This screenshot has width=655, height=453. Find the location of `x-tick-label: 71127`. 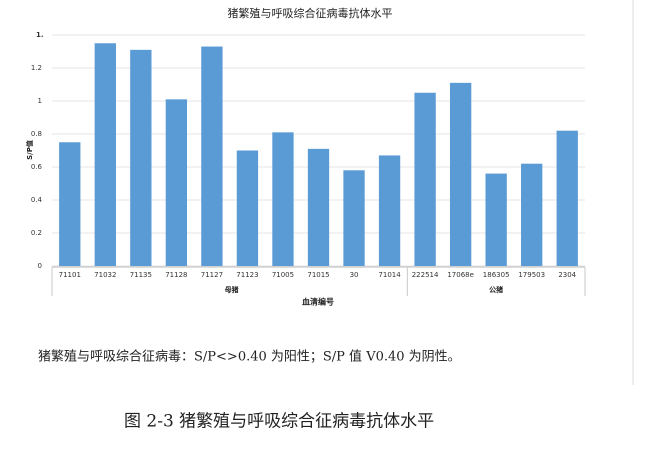

x-tick-label: 71127 is located at coordinates (212, 275).